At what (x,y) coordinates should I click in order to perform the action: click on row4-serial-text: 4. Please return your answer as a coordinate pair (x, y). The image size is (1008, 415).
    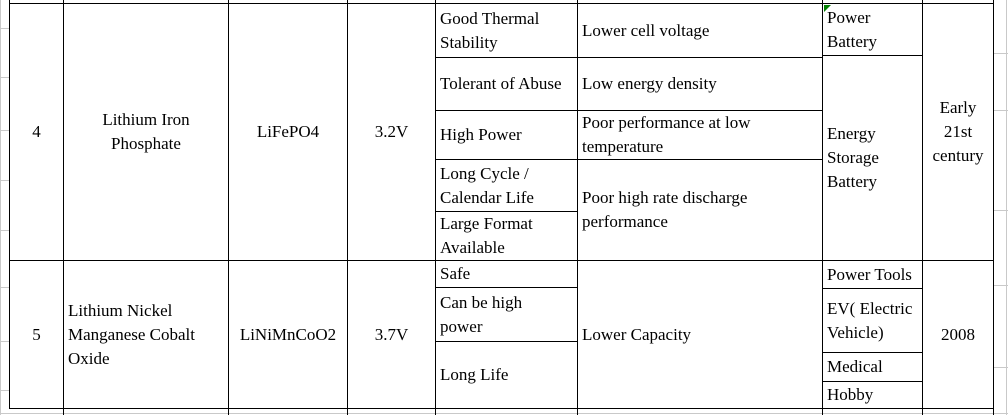
    Looking at the image, I should click on (36, 131).